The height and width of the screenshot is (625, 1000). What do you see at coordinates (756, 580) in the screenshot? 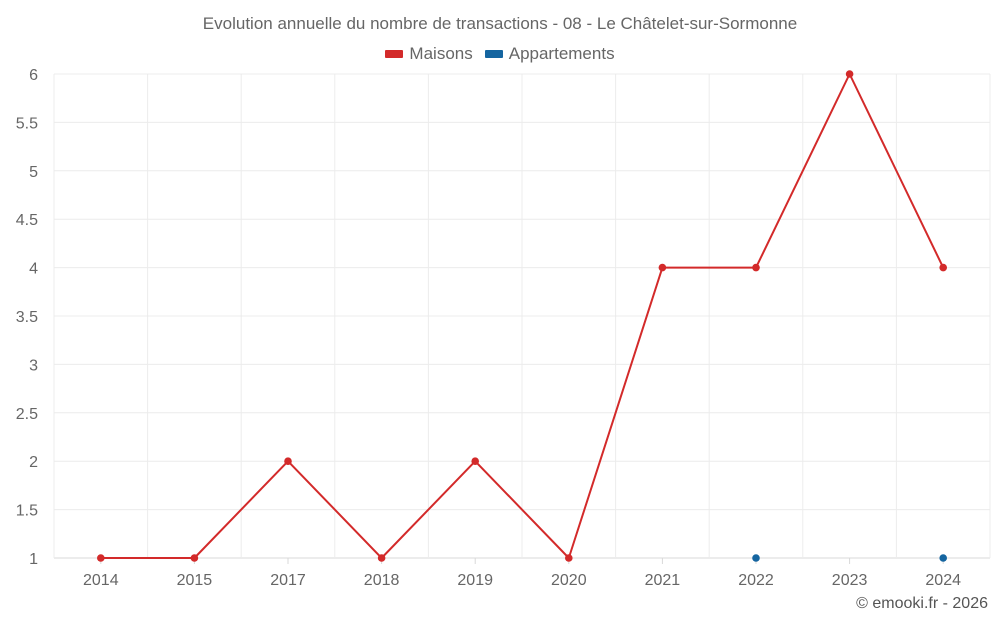
I see `x-tick-label: 2022` at bounding box center [756, 580].